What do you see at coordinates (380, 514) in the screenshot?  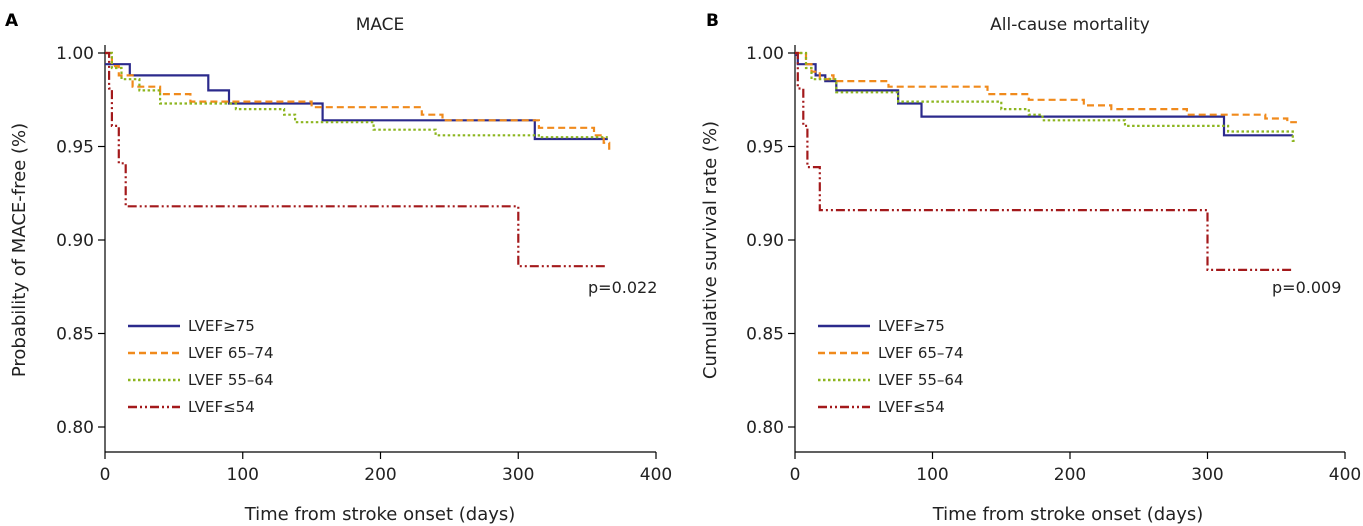 I see `panel-a-x-axis-title: Time from stroke onset (days)` at bounding box center [380, 514].